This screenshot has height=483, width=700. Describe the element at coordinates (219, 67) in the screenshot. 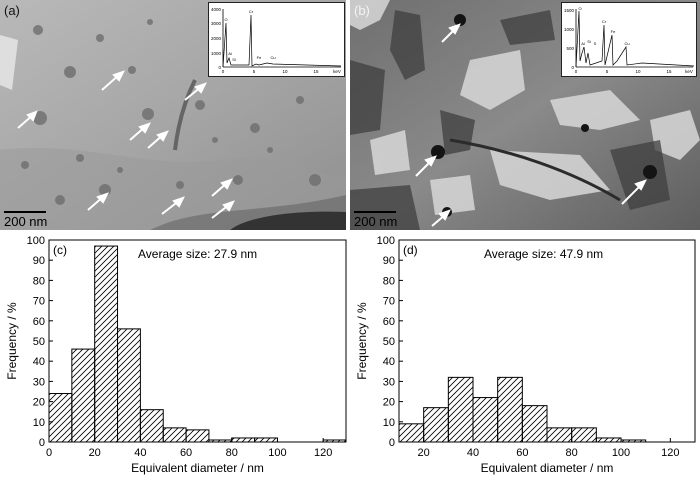

I see `eds-a-y-tick: 0` at that location.